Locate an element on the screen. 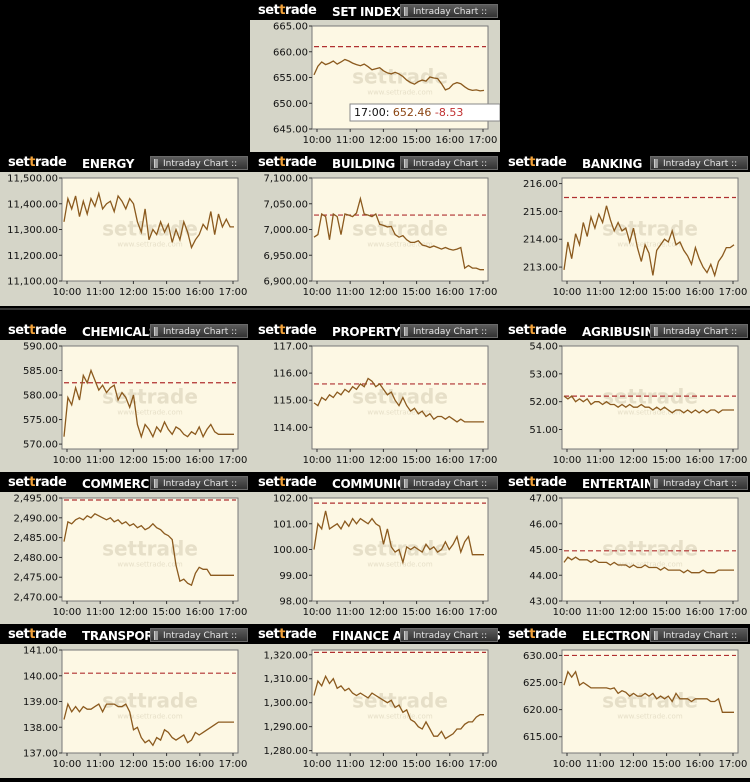 This screenshot has width=750, height=782. chart-panel-chemicals: settrade CHEMICALS Intraday Chart : is located at coordinates (125, 397).